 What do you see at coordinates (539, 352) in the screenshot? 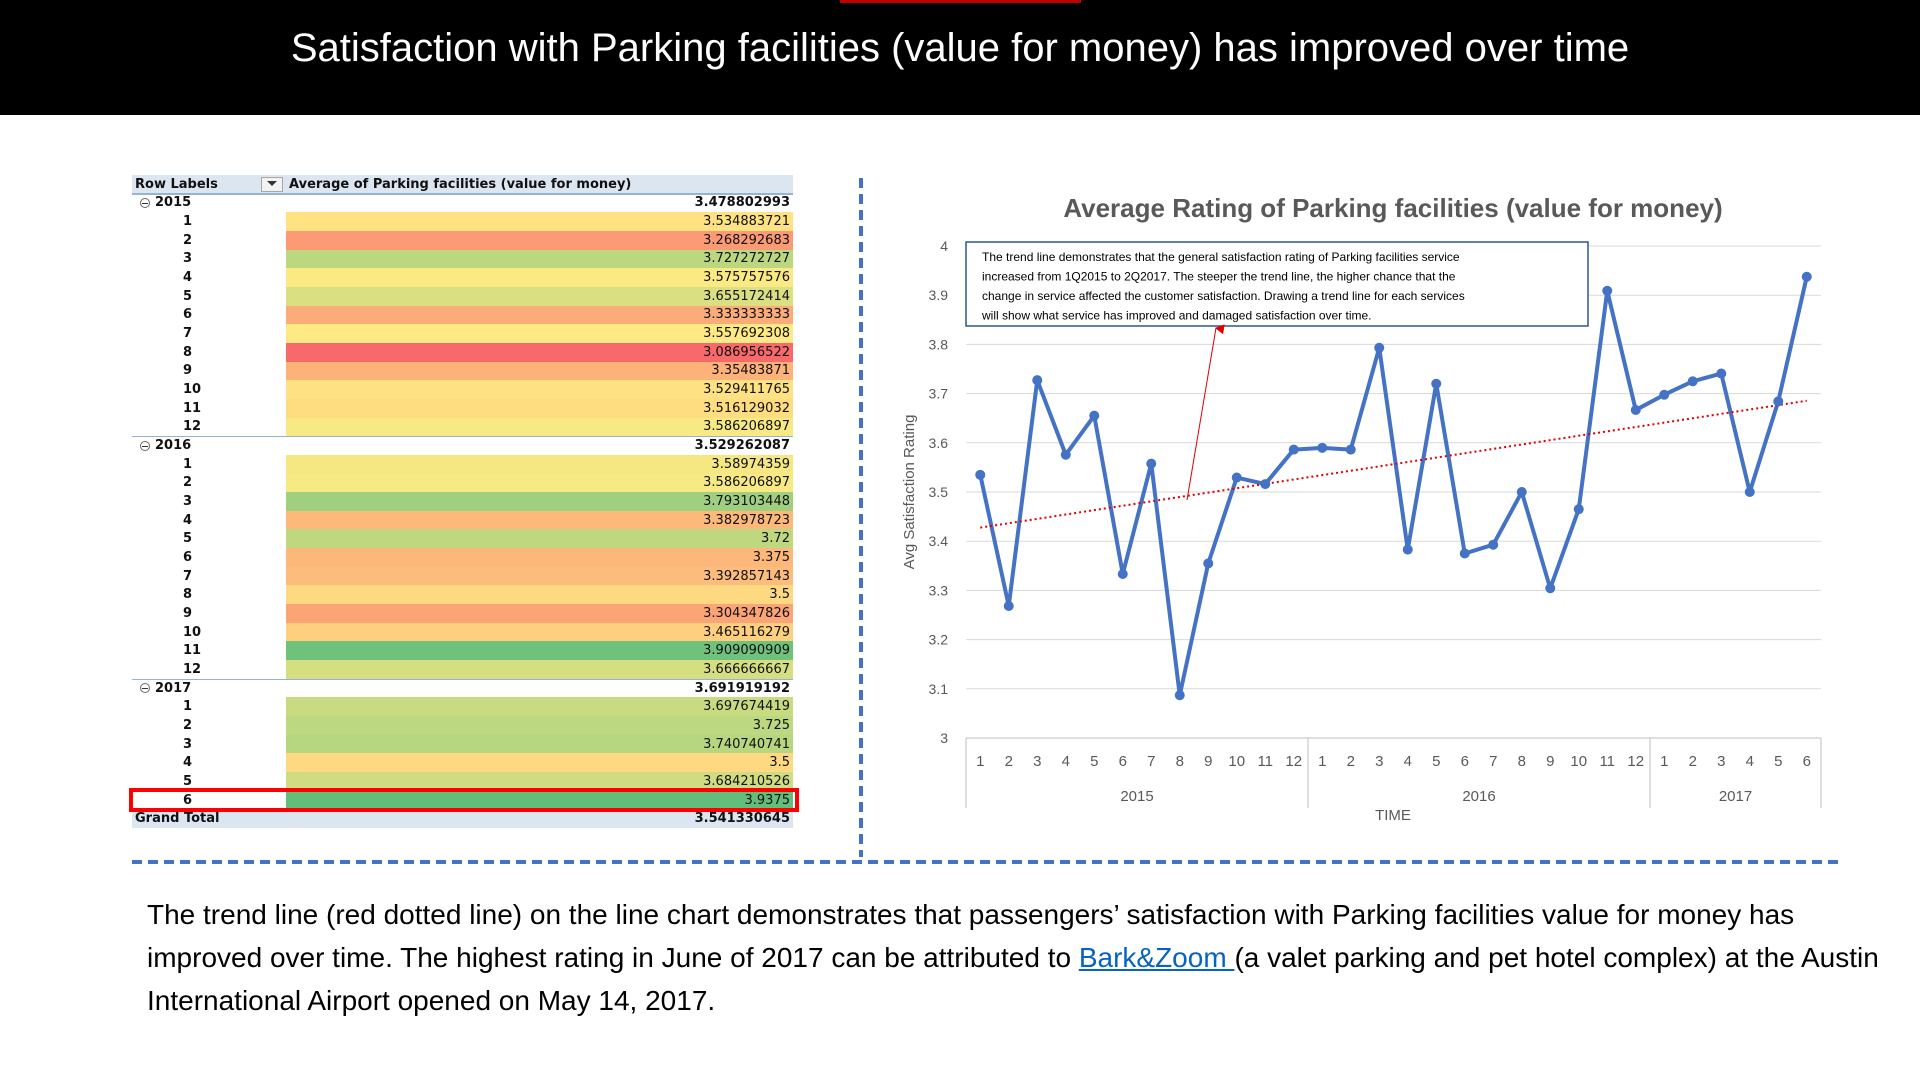
I see `month-value: 3.086956522` at bounding box center [539, 352].